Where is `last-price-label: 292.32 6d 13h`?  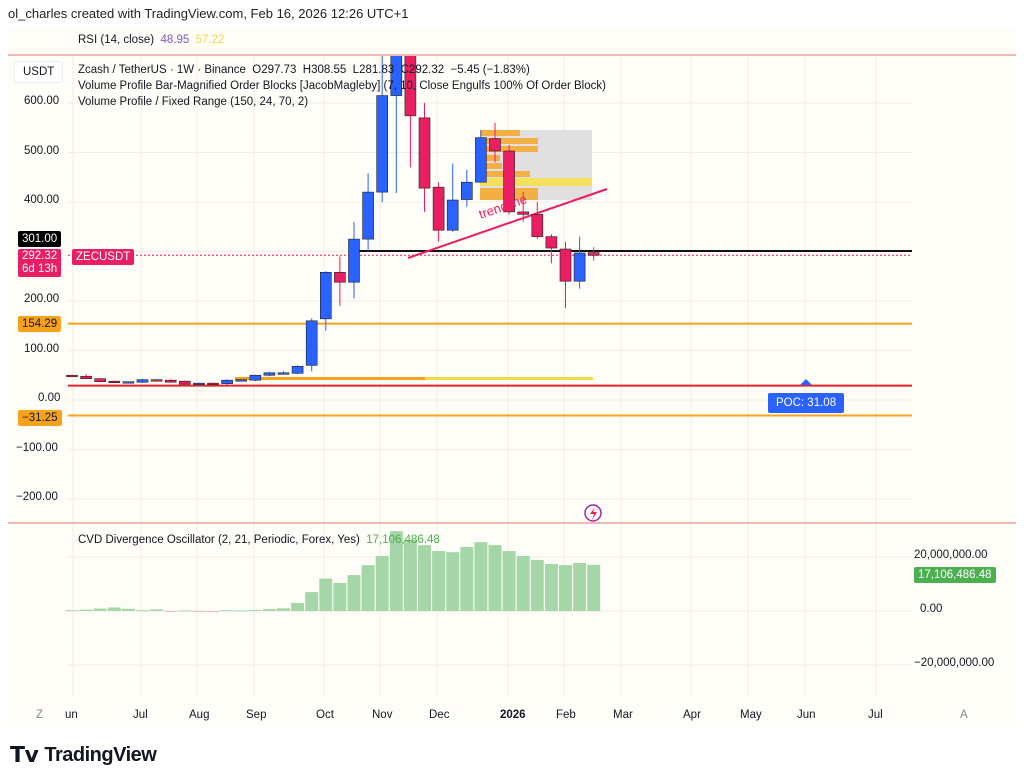
last-price-label: 292.32 6d 13h is located at coordinates (40, 263).